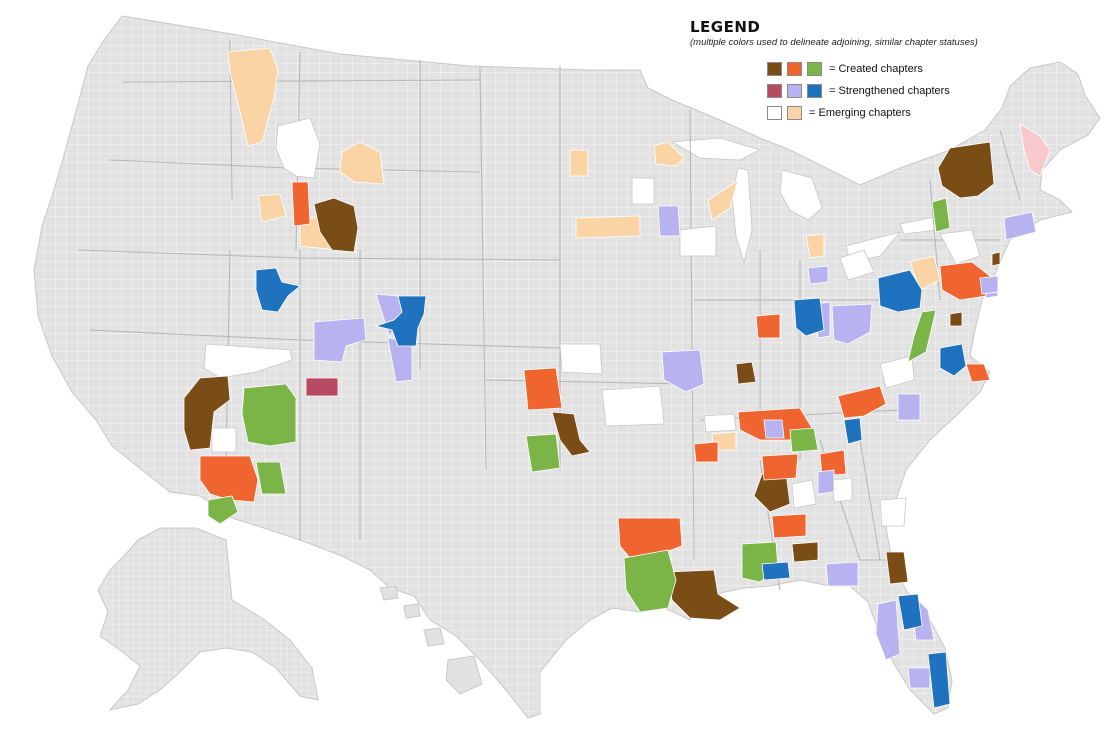 This screenshot has height=742, width=1114. Describe the element at coordinates (208, 619) in the screenshot. I see `alaska-landmass` at that location.